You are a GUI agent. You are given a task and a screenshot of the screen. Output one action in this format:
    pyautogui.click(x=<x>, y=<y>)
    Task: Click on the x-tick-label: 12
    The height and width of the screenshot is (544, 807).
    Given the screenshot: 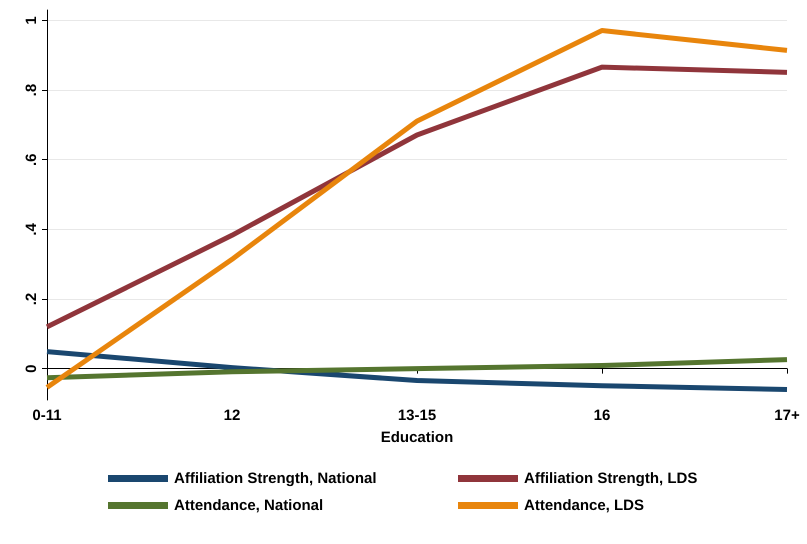 What is the action you would take?
    pyautogui.click(x=232, y=415)
    